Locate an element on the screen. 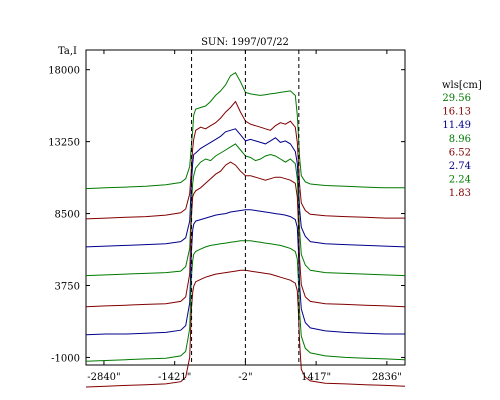  legend-entry-5: 2.74 is located at coordinates (460, 166).